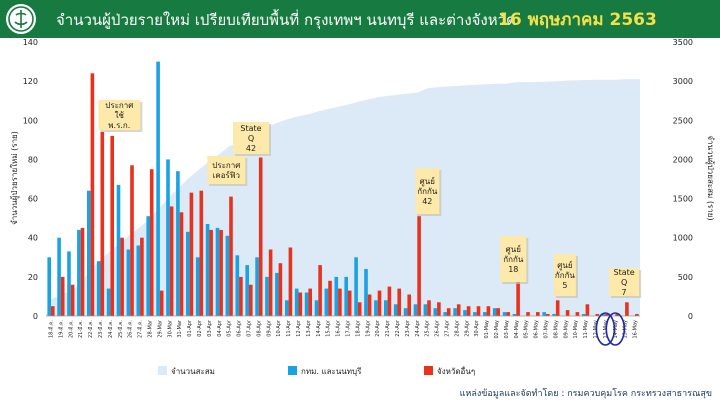 The height and width of the screenshot is (405, 720). What do you see at coordinates (685, 277) in the screenshot?
I see `y2-tick-label: 500` at bounding box center [685, 277].